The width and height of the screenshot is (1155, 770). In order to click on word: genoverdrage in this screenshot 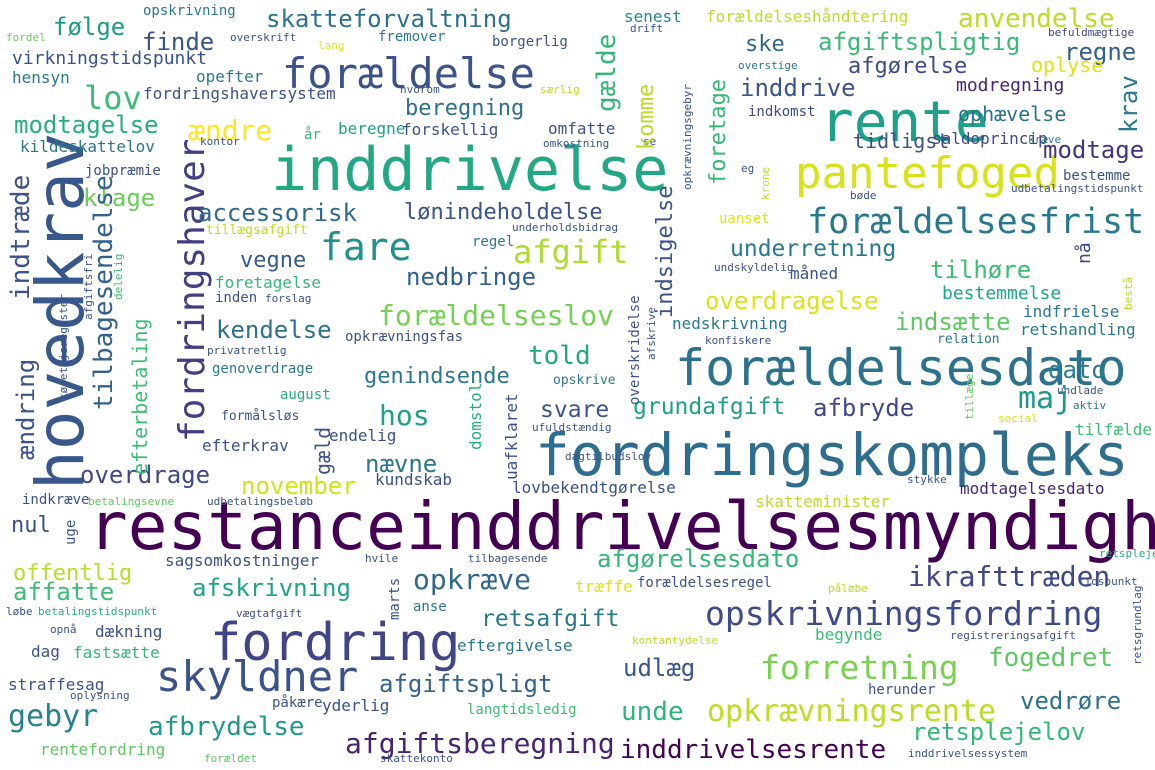, I will do `click(263, 369)`.